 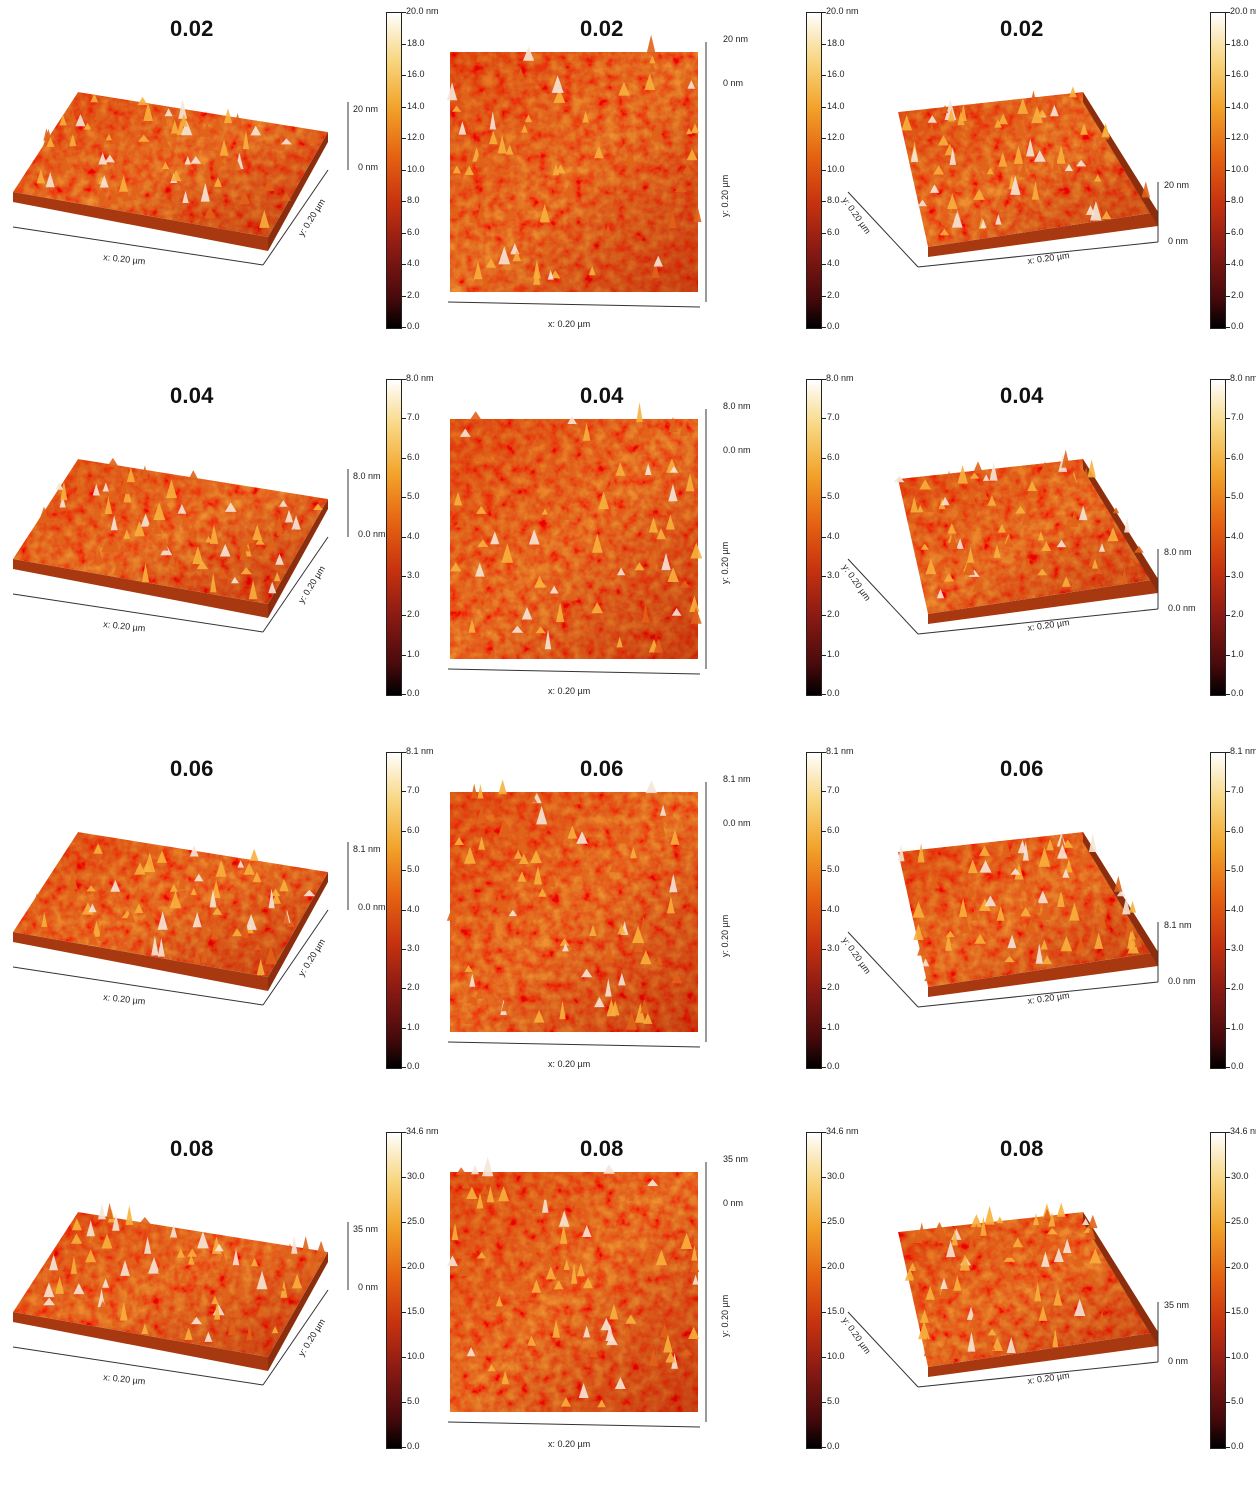 I want to click on z-top-label: 8.0 nm, so click(x=367, y=476).